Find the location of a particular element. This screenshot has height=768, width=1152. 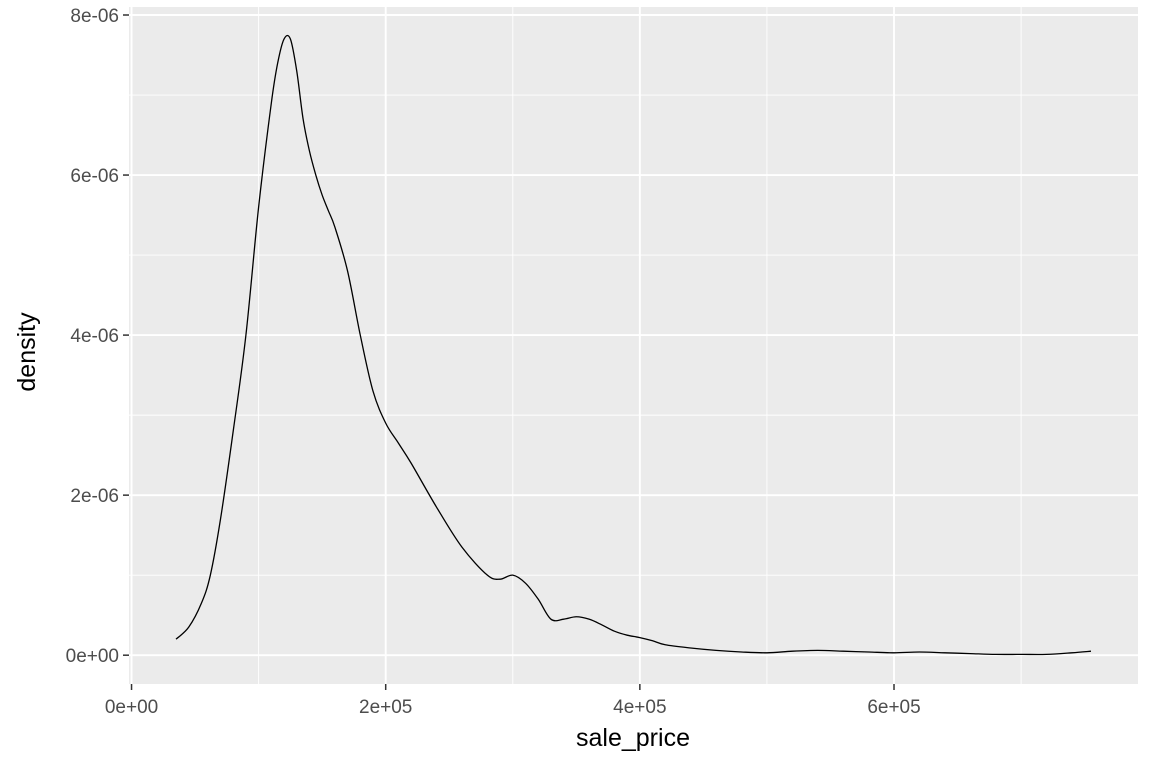

x-axis: 0e+00 2e+05 4e+05 6e+05 is located at coordinates (513, 701).